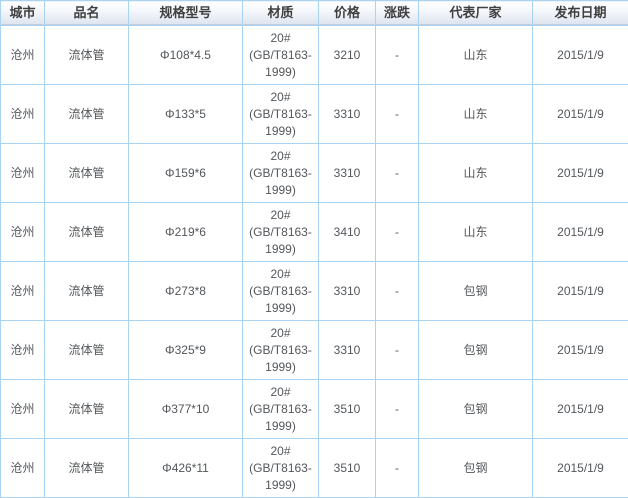  I want to click on cell-spec: Φ273*8, so click(185, 291).